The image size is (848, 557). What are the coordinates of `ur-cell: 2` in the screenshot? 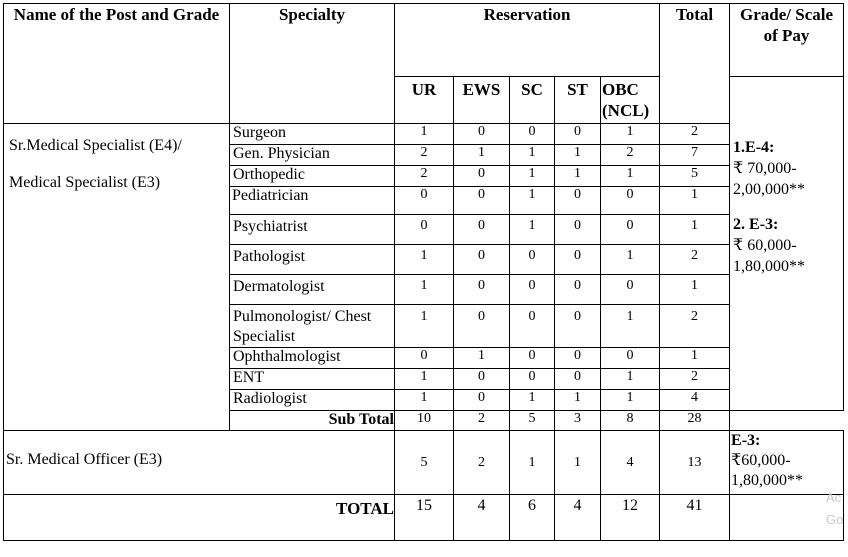 It's located at (424, 176).